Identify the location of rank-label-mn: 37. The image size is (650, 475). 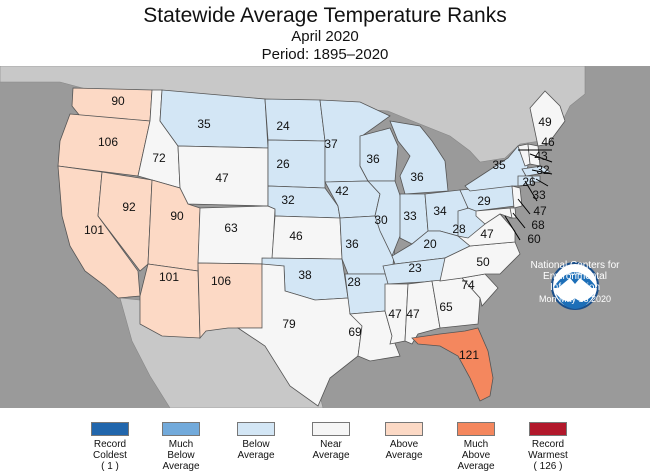
(331, 144).